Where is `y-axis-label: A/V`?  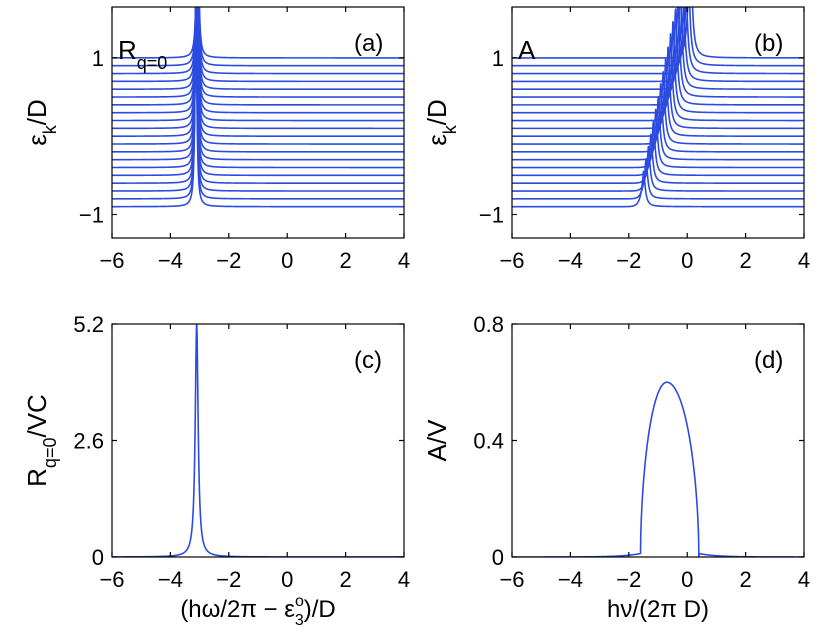 y-axis-label: A/V is located at coordinates (437, 440).